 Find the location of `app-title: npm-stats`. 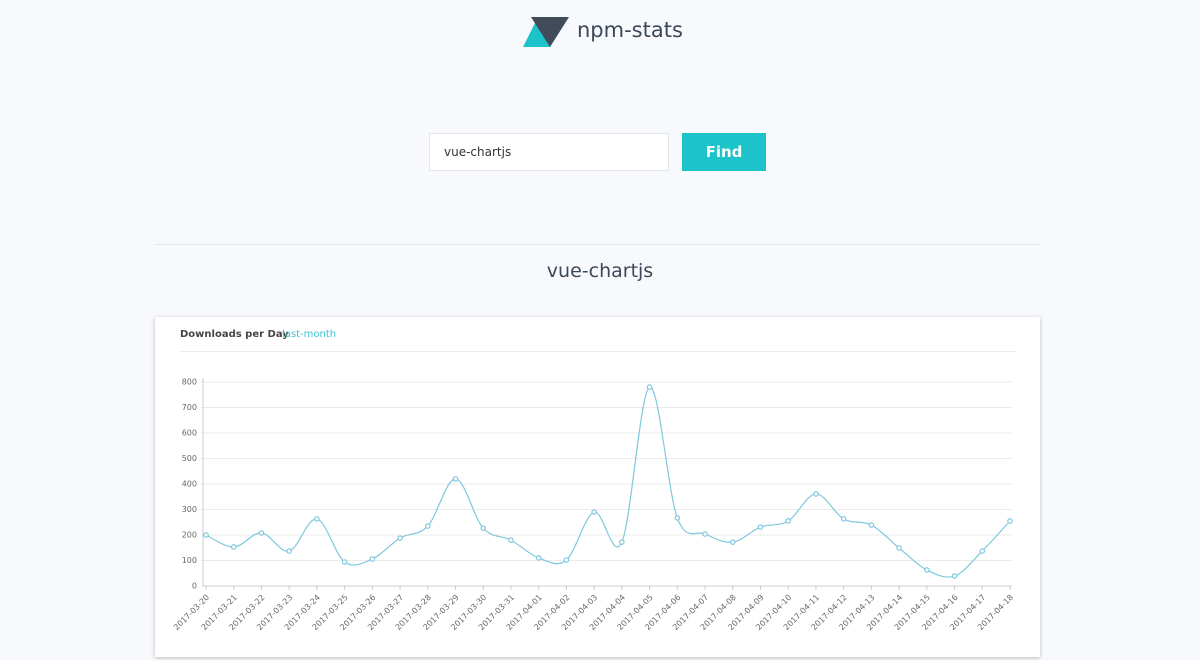

app-title: npm-stats is located at coordinates (630, 30).